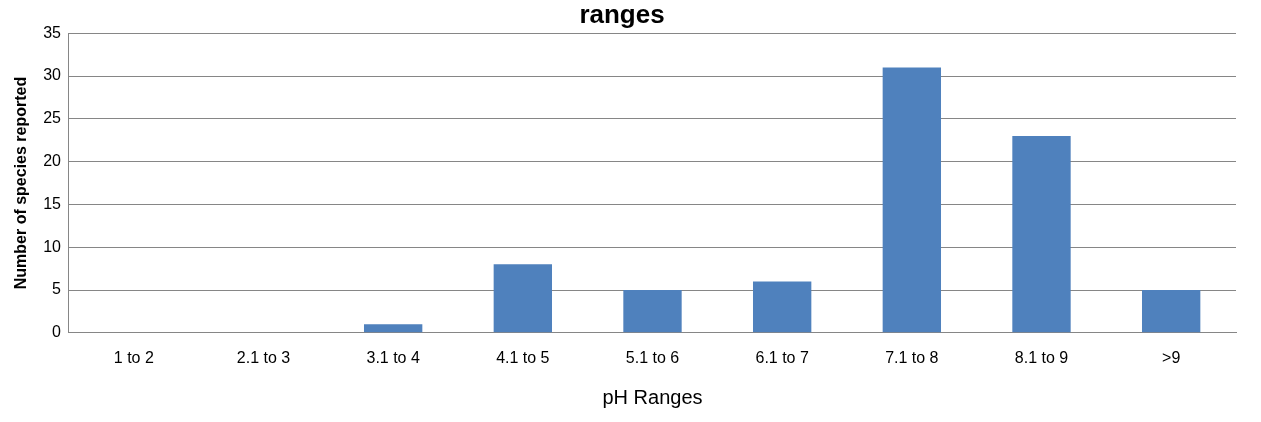  I want to click on chart-title: ranges, so click(622, 14).